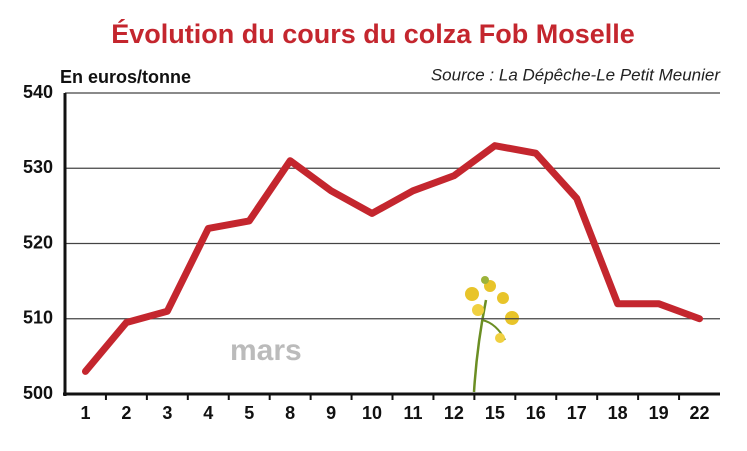  What do you see at coordinates (659, 413) in the screenshot?
I see `x-tick-label: 19` at bounding box center [659, 413].